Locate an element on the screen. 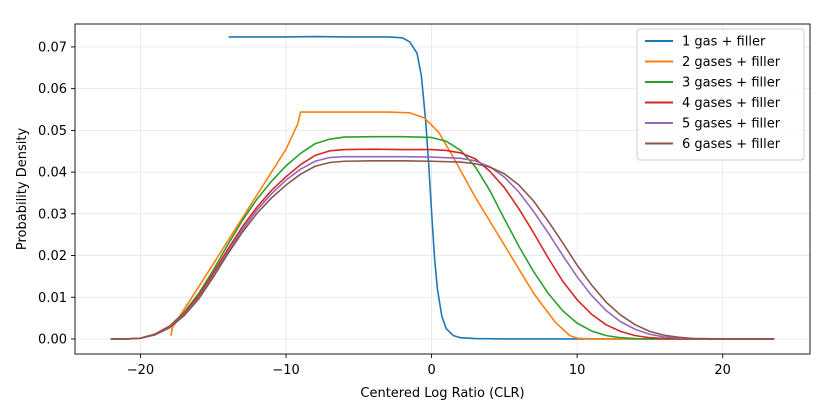 The image size is (830, 415). x-tick-label: −20 is located at coordinates (140, 370).